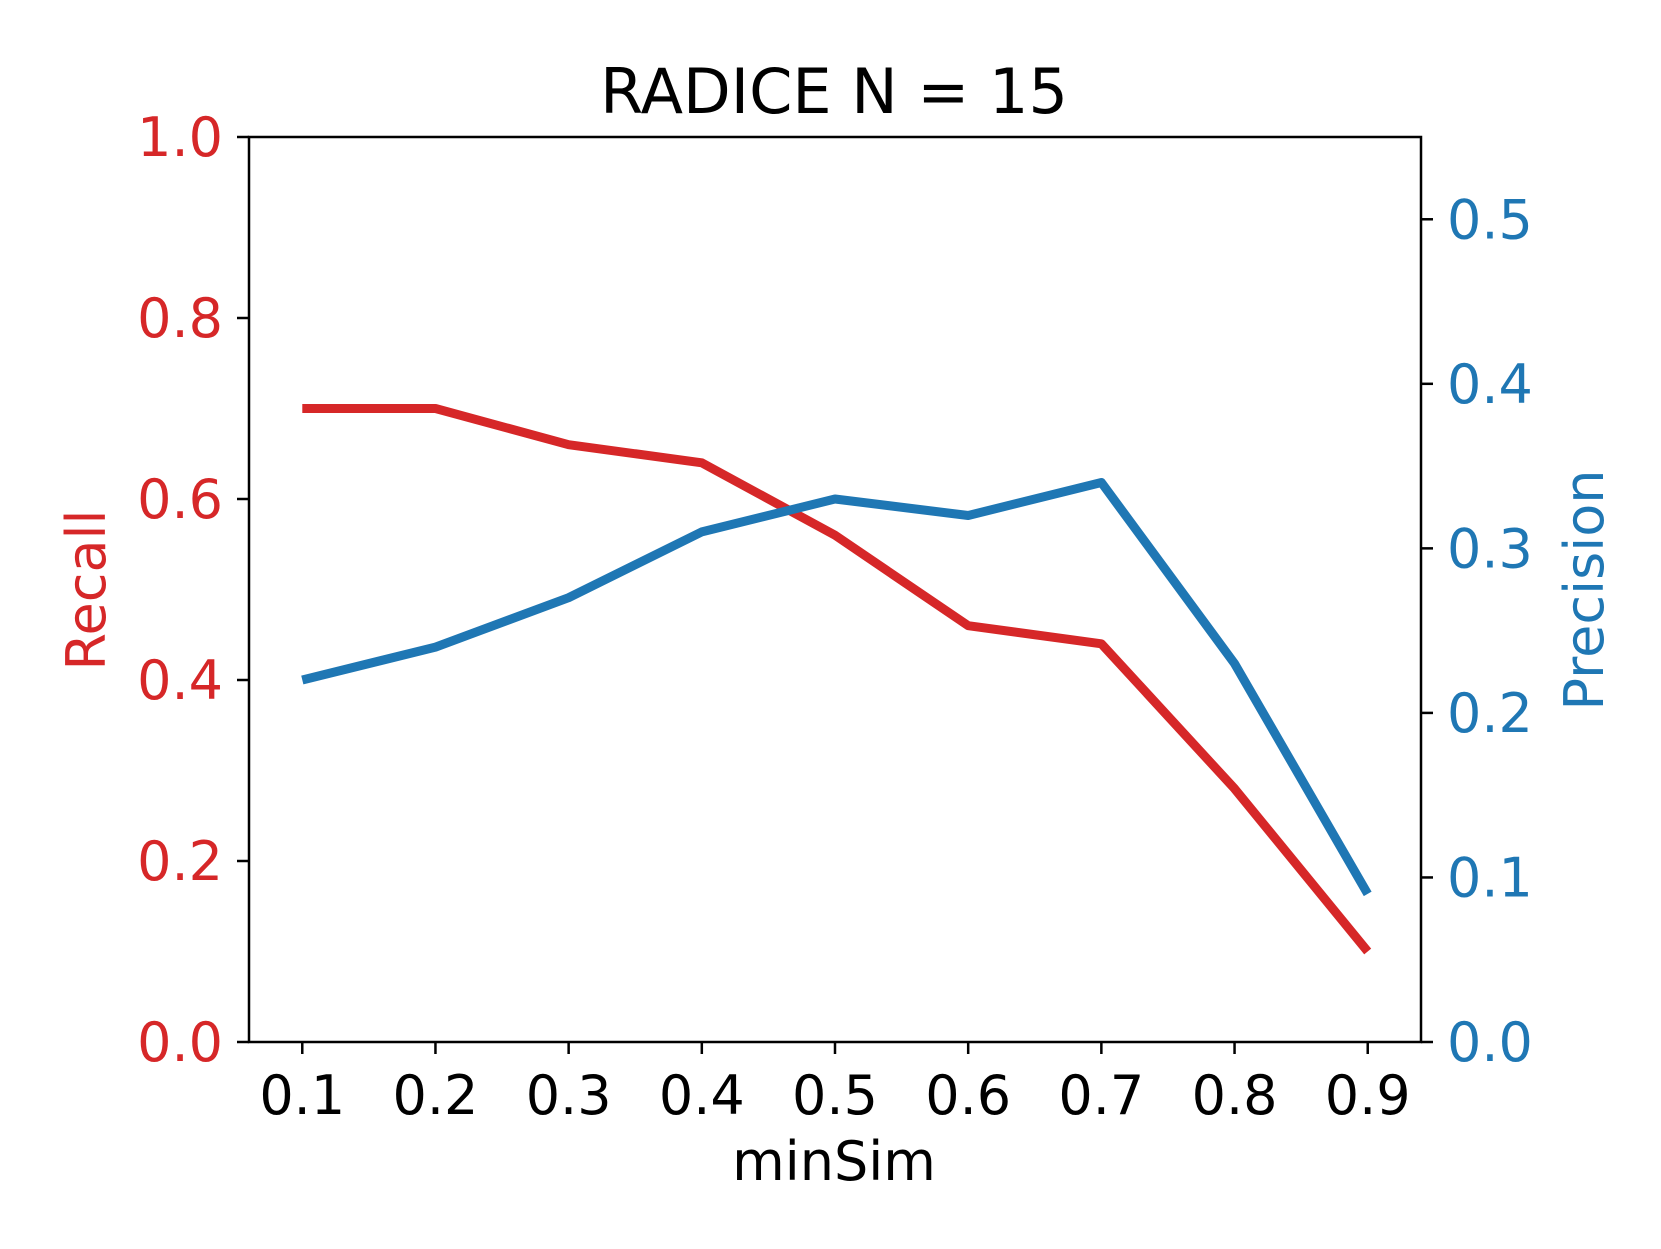 The image size is (1661, 1249). What do you see at coordinates (1584, 590) in the screenshot?
I see `y-axis-label-right: Precision` at bounding box center [1584, 590].